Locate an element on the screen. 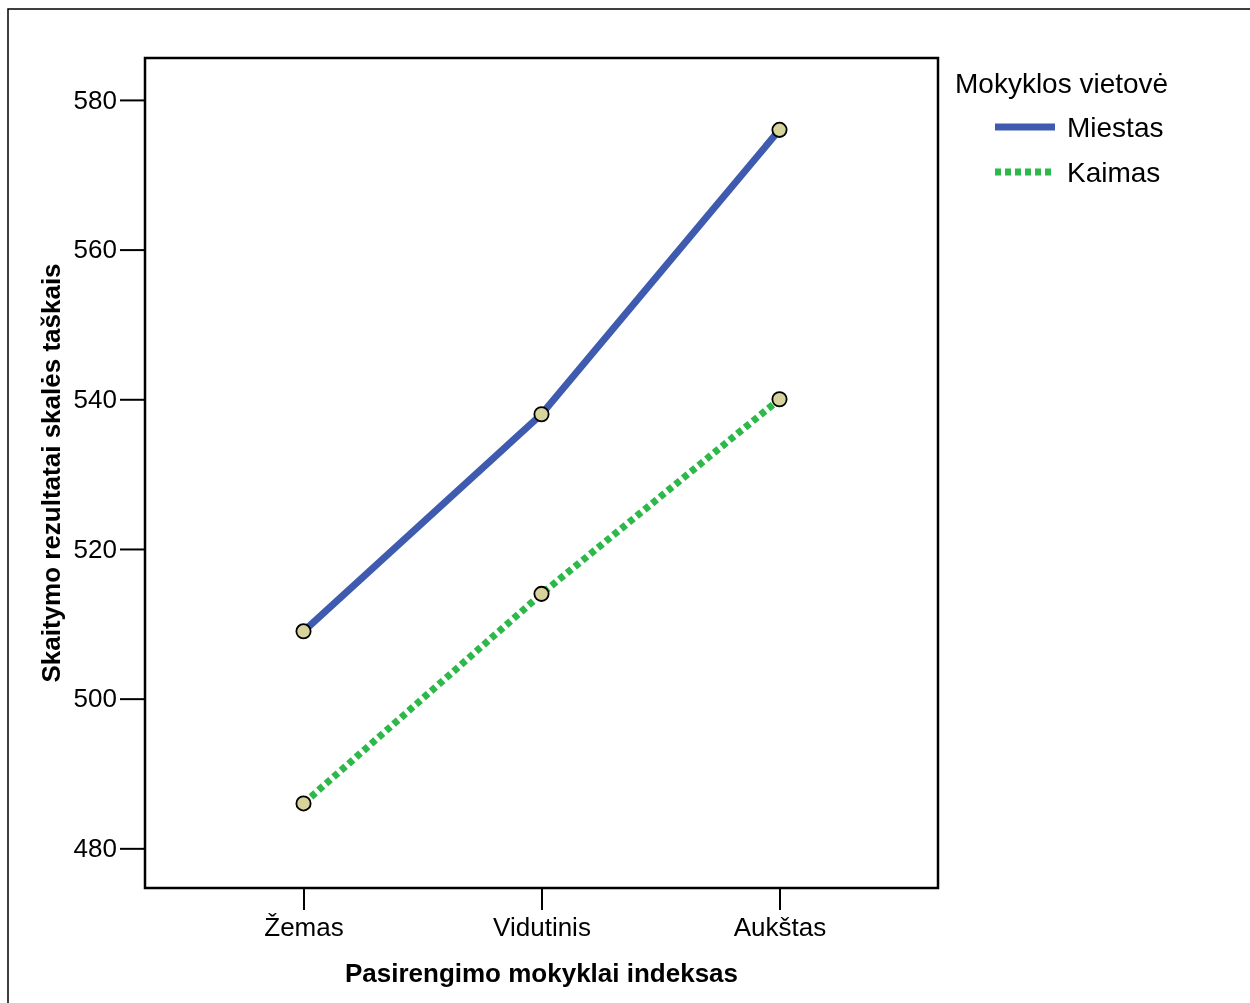 The height and width of the screenshot is (1003, 1250). x-tick-label: Vidutinis is located at coordinates (542, 927).